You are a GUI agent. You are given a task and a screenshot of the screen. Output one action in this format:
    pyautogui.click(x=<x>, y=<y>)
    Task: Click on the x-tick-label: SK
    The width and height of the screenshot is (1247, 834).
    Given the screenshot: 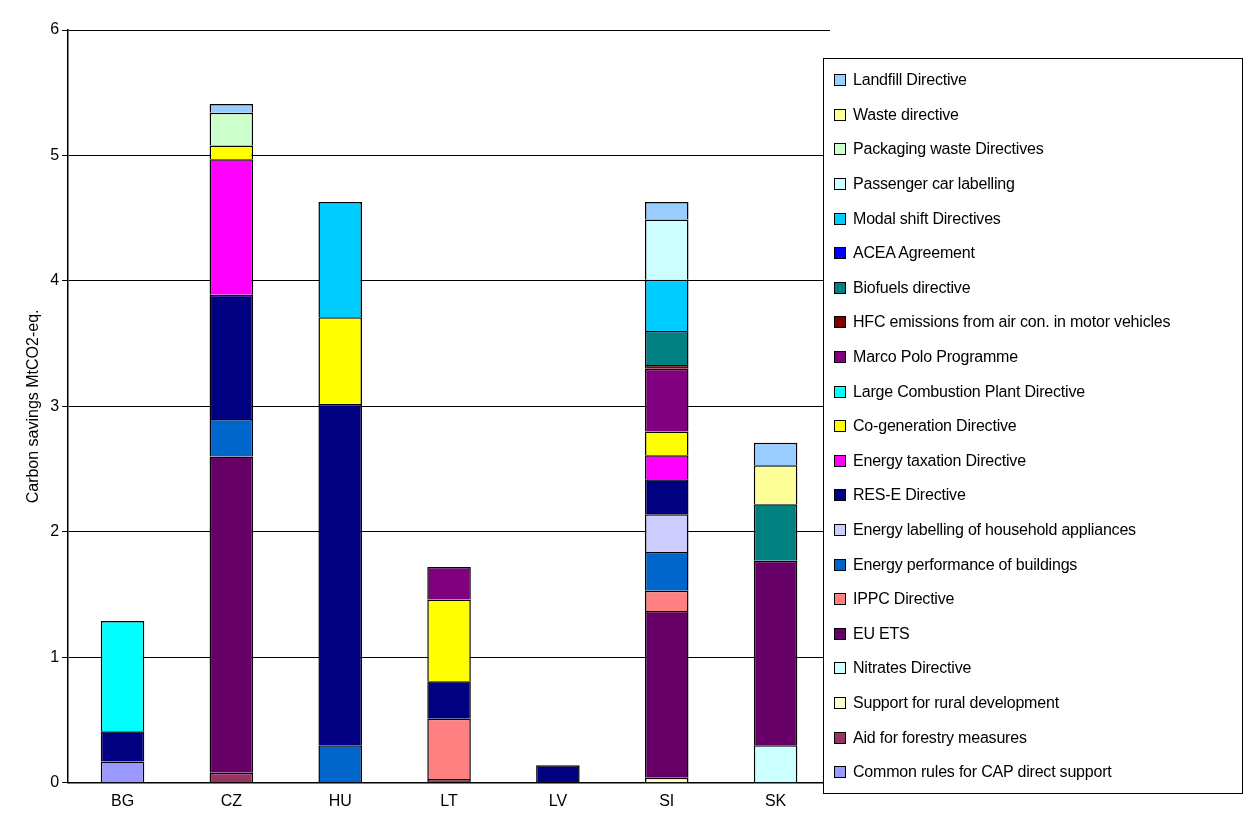 What is the action you would take?
    pyautogui.click(x=775, y=800)
    